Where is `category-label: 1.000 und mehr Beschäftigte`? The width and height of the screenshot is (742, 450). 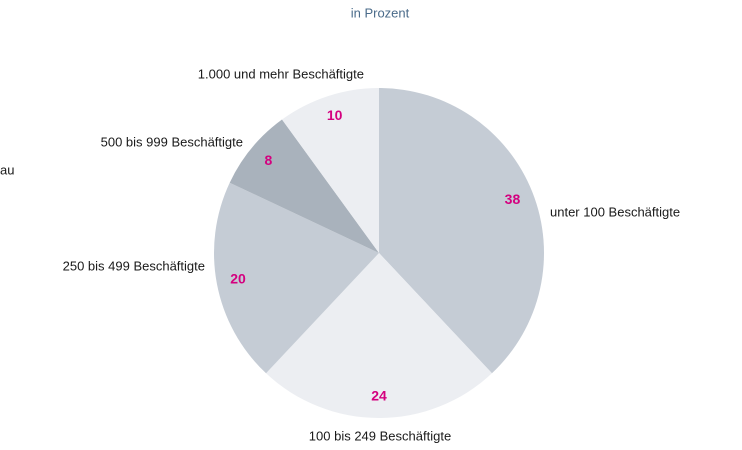
category-label: 1.000 und mehr Beschäftigte is located at coordinates (281, 73).